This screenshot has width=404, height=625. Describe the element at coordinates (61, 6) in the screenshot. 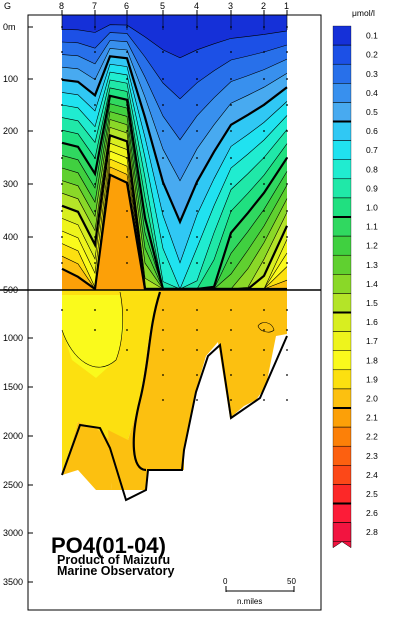

I see `station-label: 8` at that location.